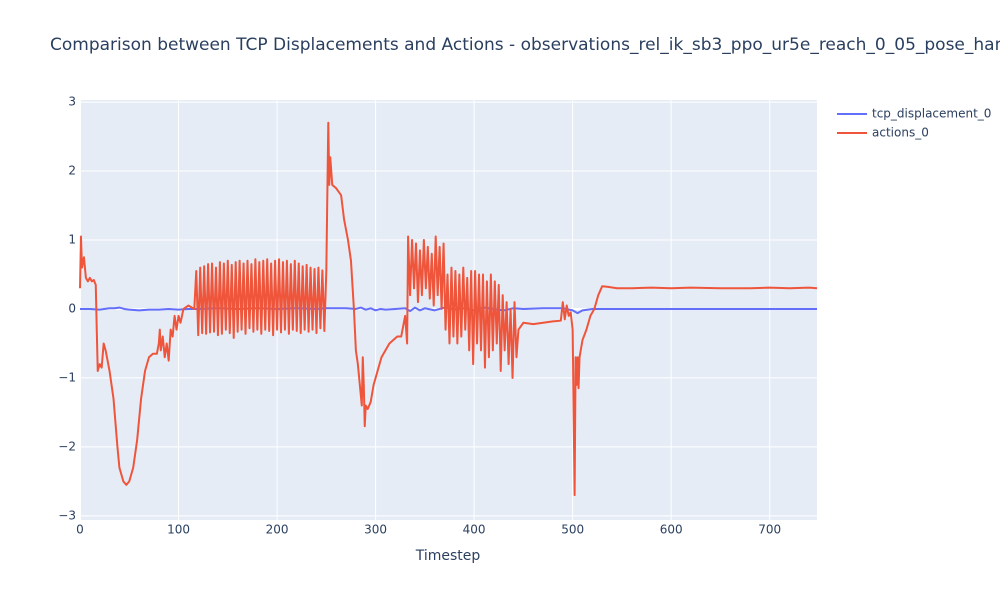 This screenshot has width=1000, height=600. What do you see at coordinates (80, 530) in the screenshot?
I see `x-tick-label: 0` at bounding box center [80, 530].